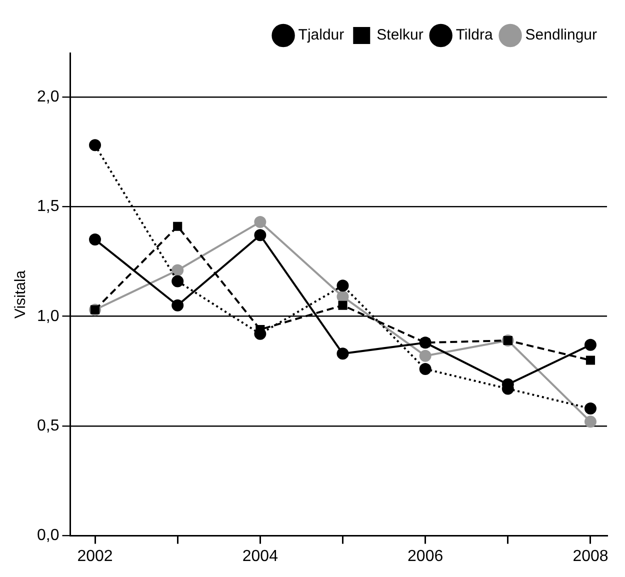 This screenshot has height=577, width=625. I want to click on x-tick-label: 2004, so click(260, 556).